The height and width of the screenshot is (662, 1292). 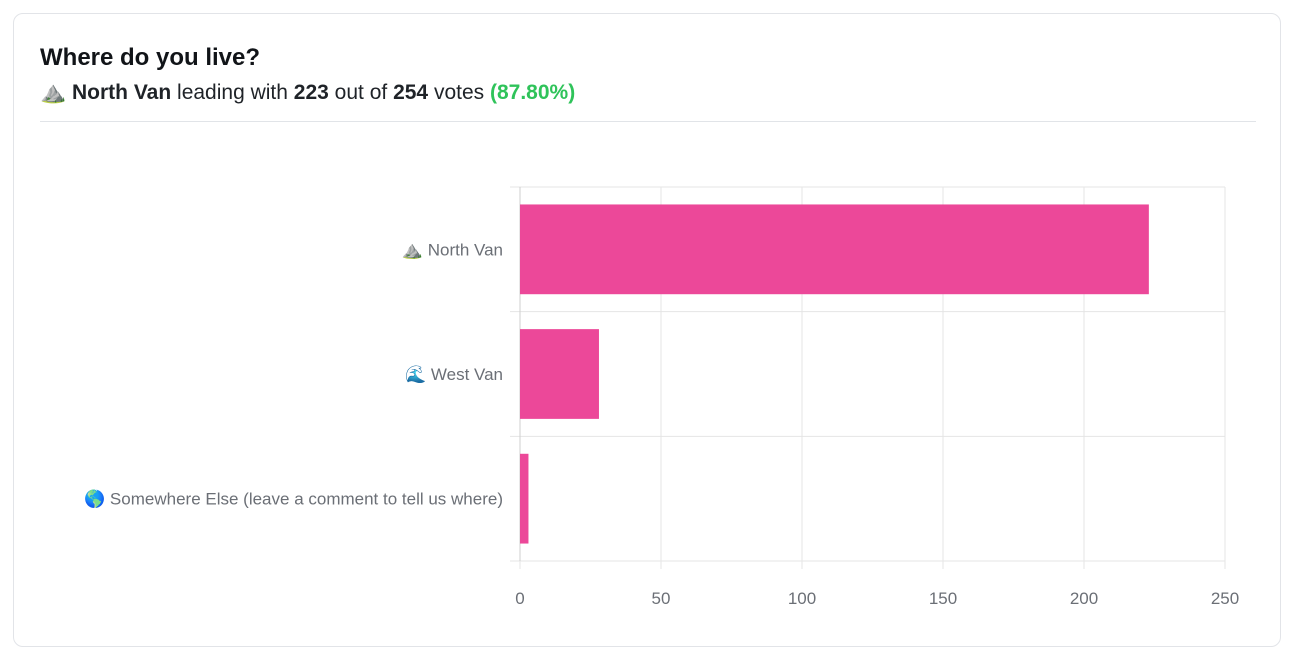 What do you see at coordinates (519, 598) in the screenshot?
I see `x-tick-label: 0` at bounding box center [519, 598].